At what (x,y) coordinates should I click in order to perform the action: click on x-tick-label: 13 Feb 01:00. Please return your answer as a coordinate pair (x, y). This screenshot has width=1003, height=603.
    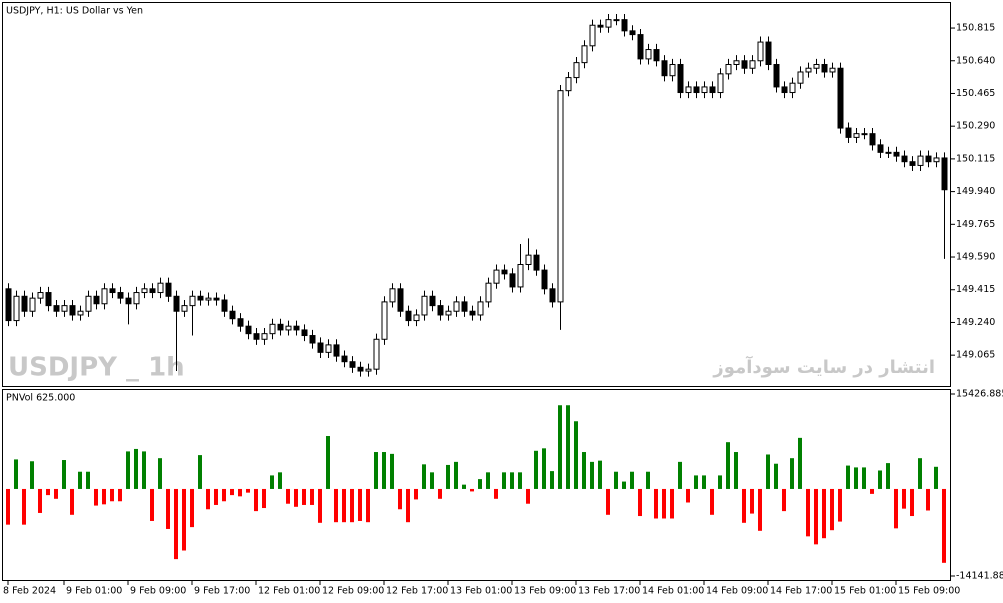
    Looking at the image, I should click on (481, 591).